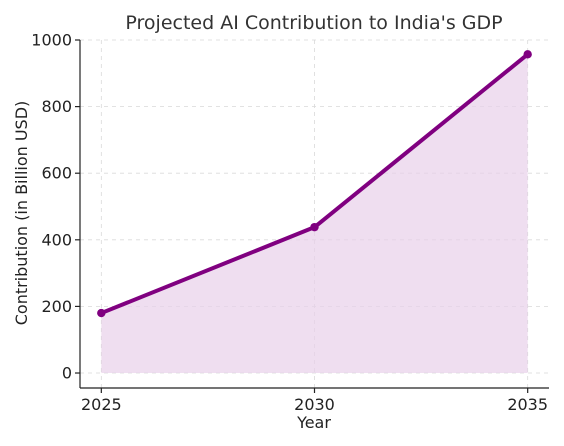 This screenshot has height=446, width=564. I want to click on x-tick-label: 2030, so click(314, 404).